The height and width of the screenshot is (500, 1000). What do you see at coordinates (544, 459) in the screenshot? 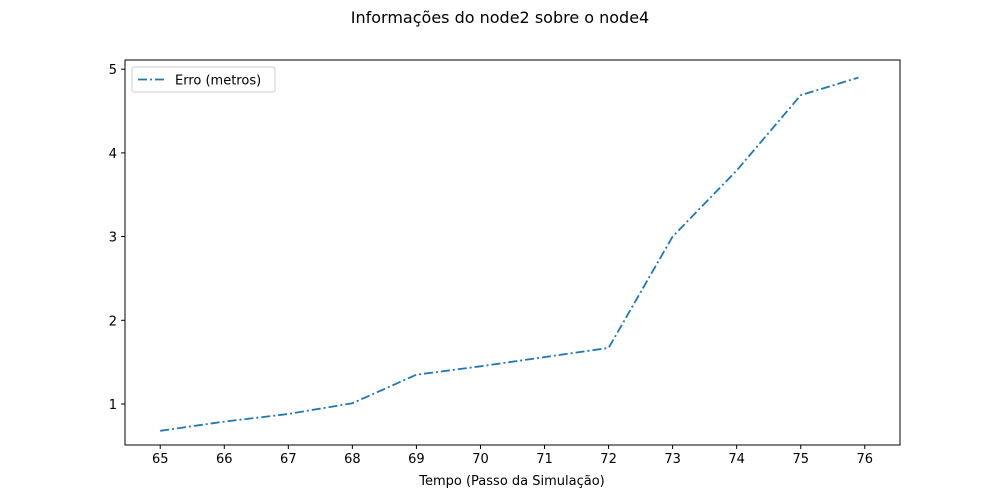
I see `x-tick-label: 71` at bounding box center [544, 459].